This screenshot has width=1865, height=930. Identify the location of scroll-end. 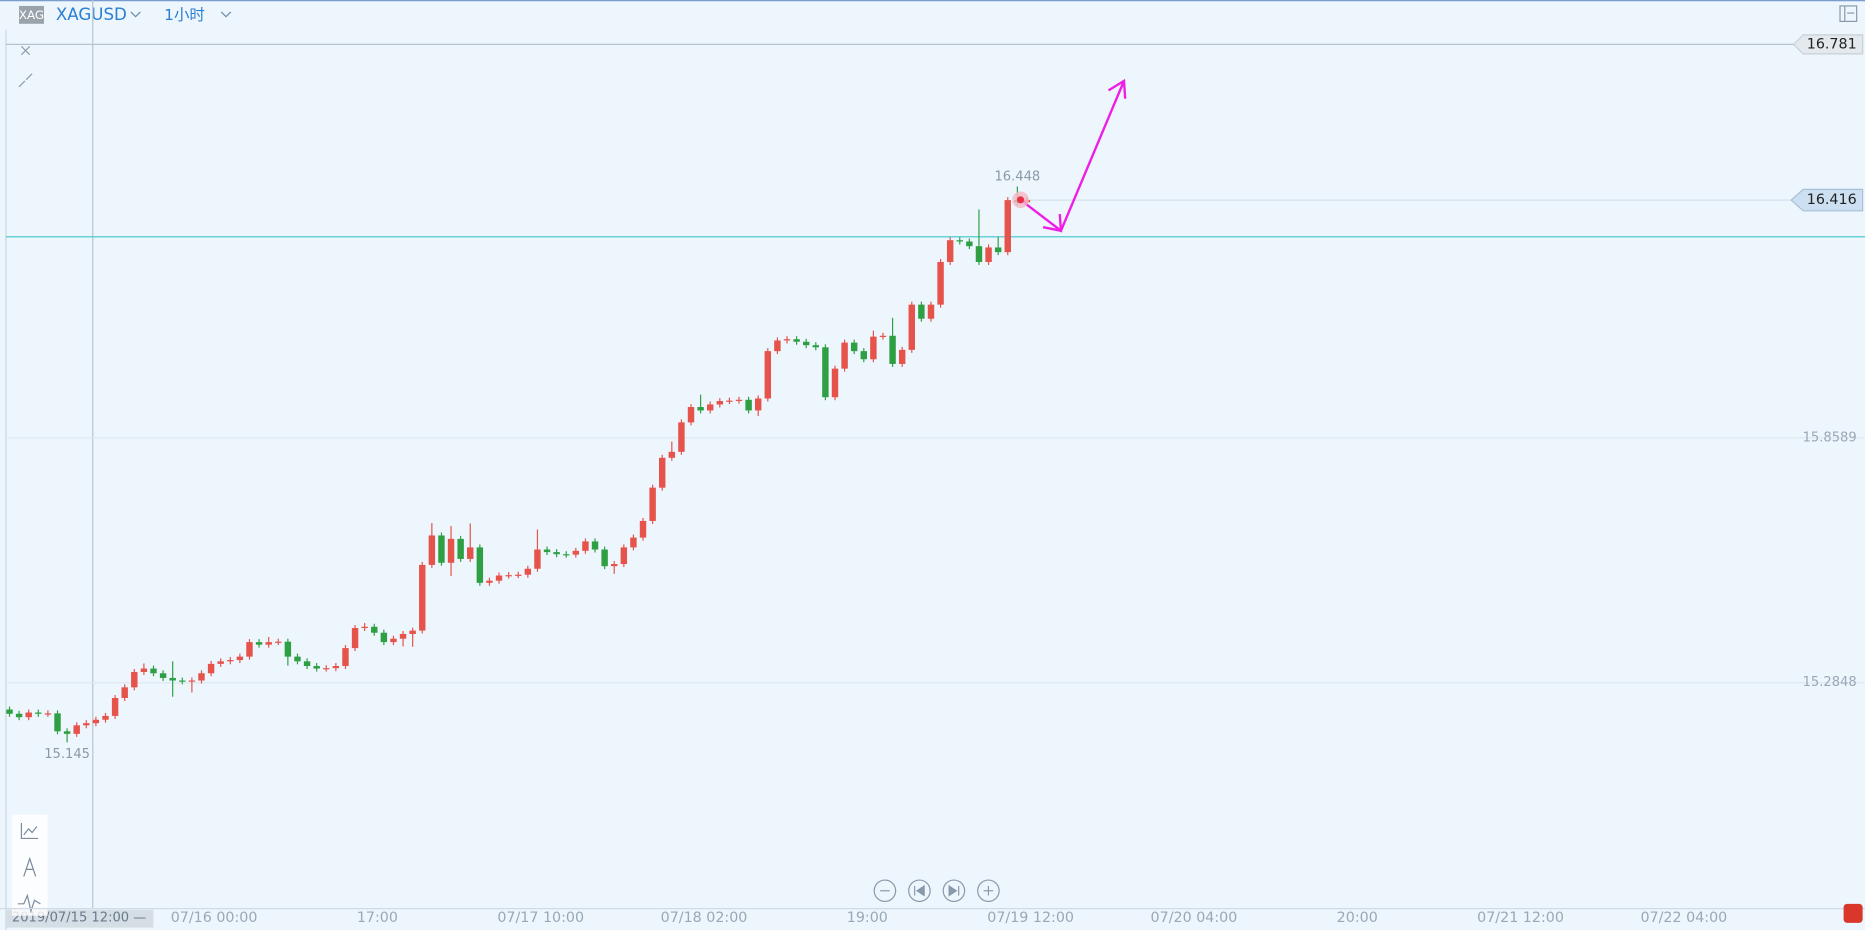
(954, 891).